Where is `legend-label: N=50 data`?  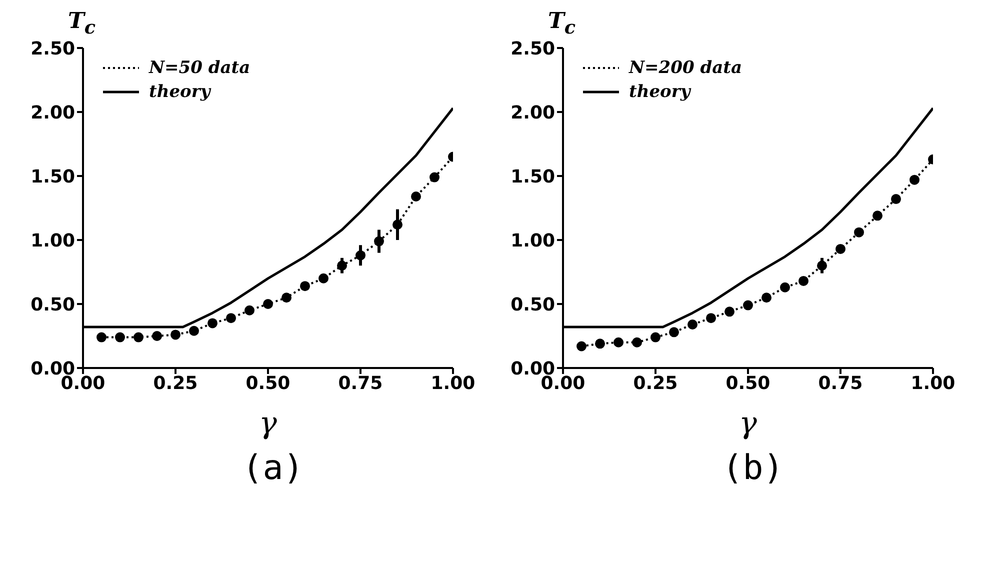
legend-label: N=50 data is located at coordinates (199, 68).